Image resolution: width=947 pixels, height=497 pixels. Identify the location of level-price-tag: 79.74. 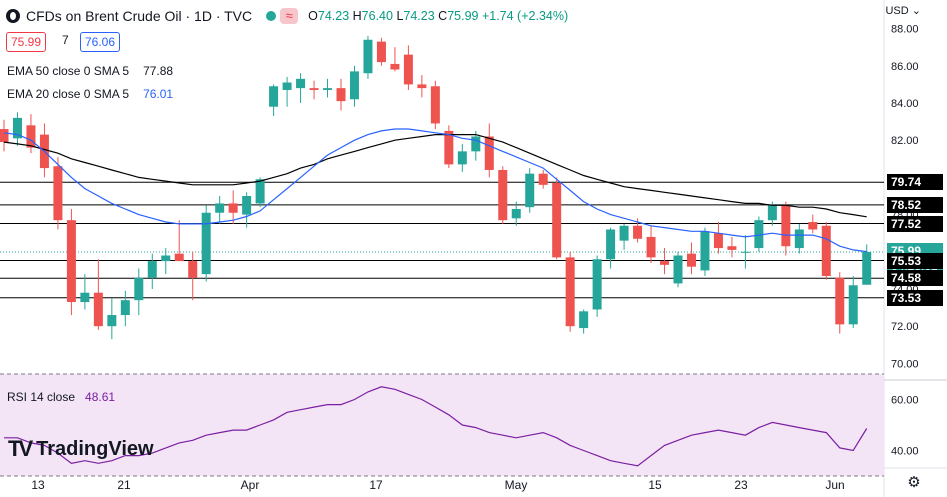
(915, 182).